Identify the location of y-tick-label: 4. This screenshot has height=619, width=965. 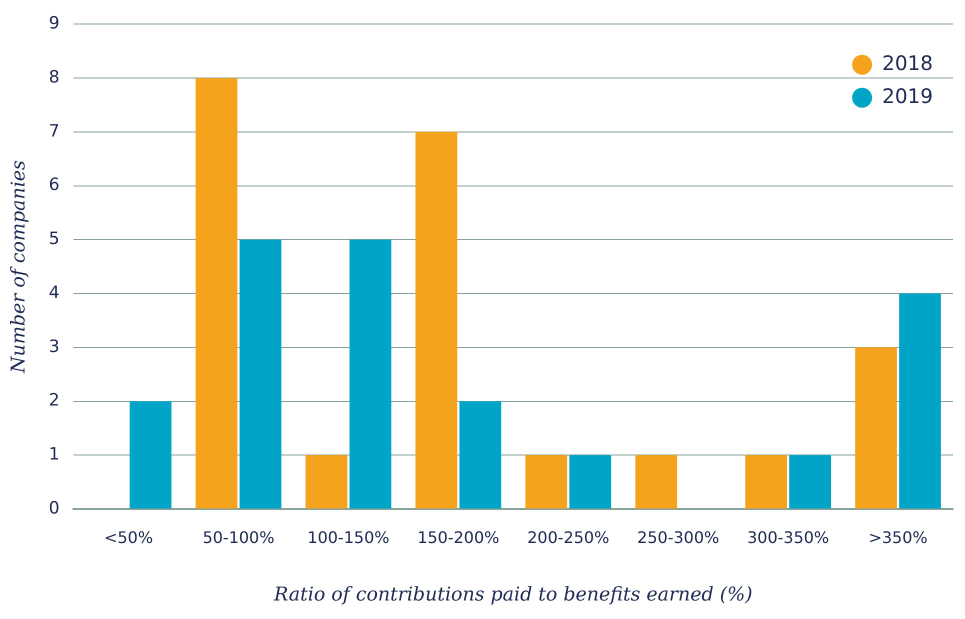
(54, 292).